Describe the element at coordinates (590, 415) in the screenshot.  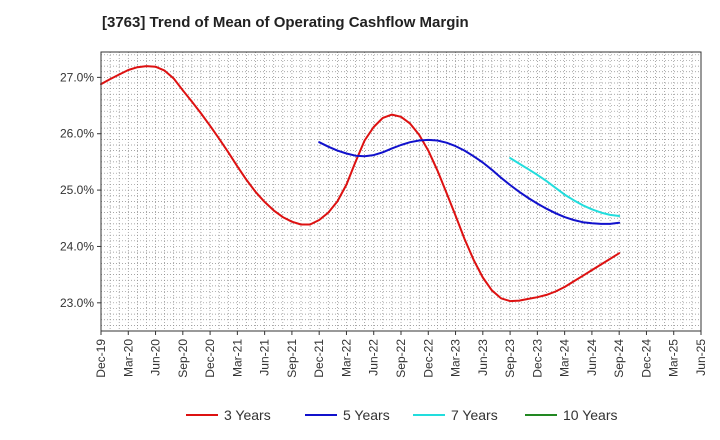
I see `legend-label: 10 Years` at that location.